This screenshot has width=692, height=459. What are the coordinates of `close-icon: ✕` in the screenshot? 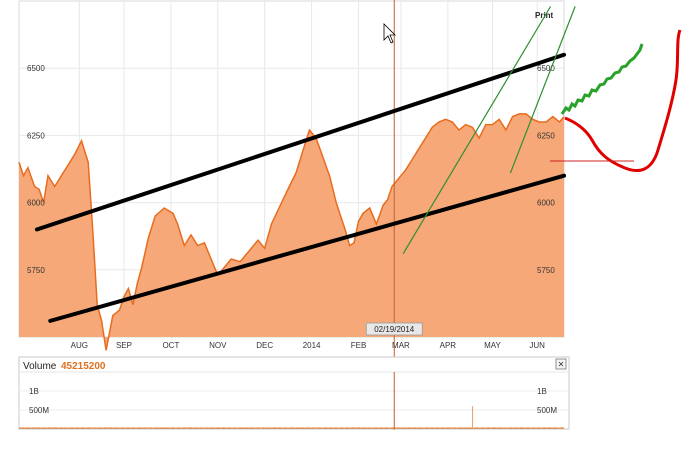 It's located at (561, 364).